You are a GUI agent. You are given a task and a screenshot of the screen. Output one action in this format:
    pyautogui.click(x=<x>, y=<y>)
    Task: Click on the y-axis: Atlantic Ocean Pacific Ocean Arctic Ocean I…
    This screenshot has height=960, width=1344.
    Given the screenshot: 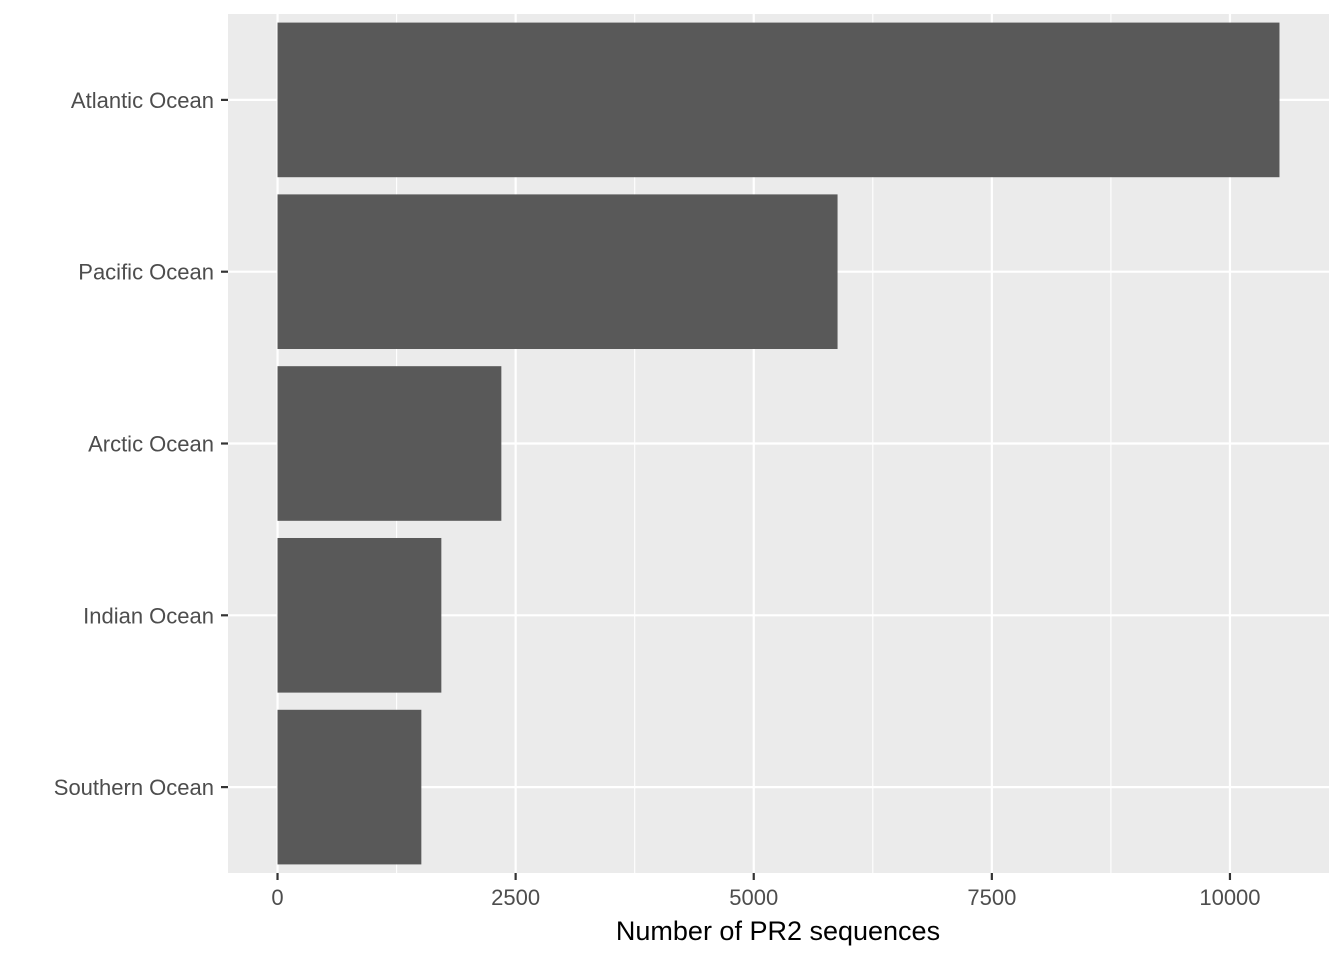 What is the action you would take?
    pyautogui.click(x=141, y=444)
    